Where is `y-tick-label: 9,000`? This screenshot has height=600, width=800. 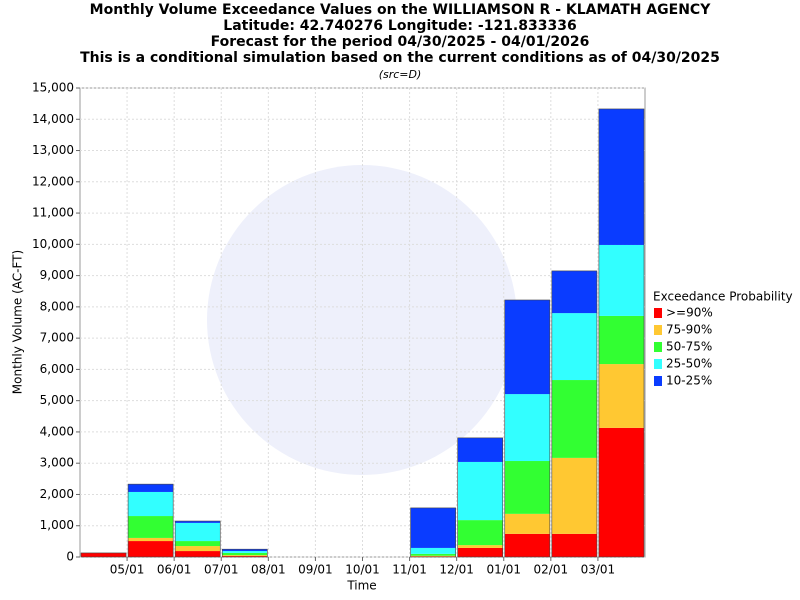 y-tick-label: 9,000 is located at coordinates (57, 275).